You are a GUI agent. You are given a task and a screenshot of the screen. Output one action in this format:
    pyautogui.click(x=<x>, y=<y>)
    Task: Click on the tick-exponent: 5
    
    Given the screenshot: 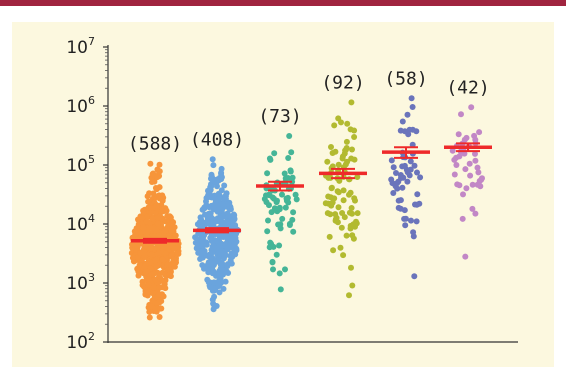 What is the action you would take?
    pyautogui.click(x=91, y=159)
    